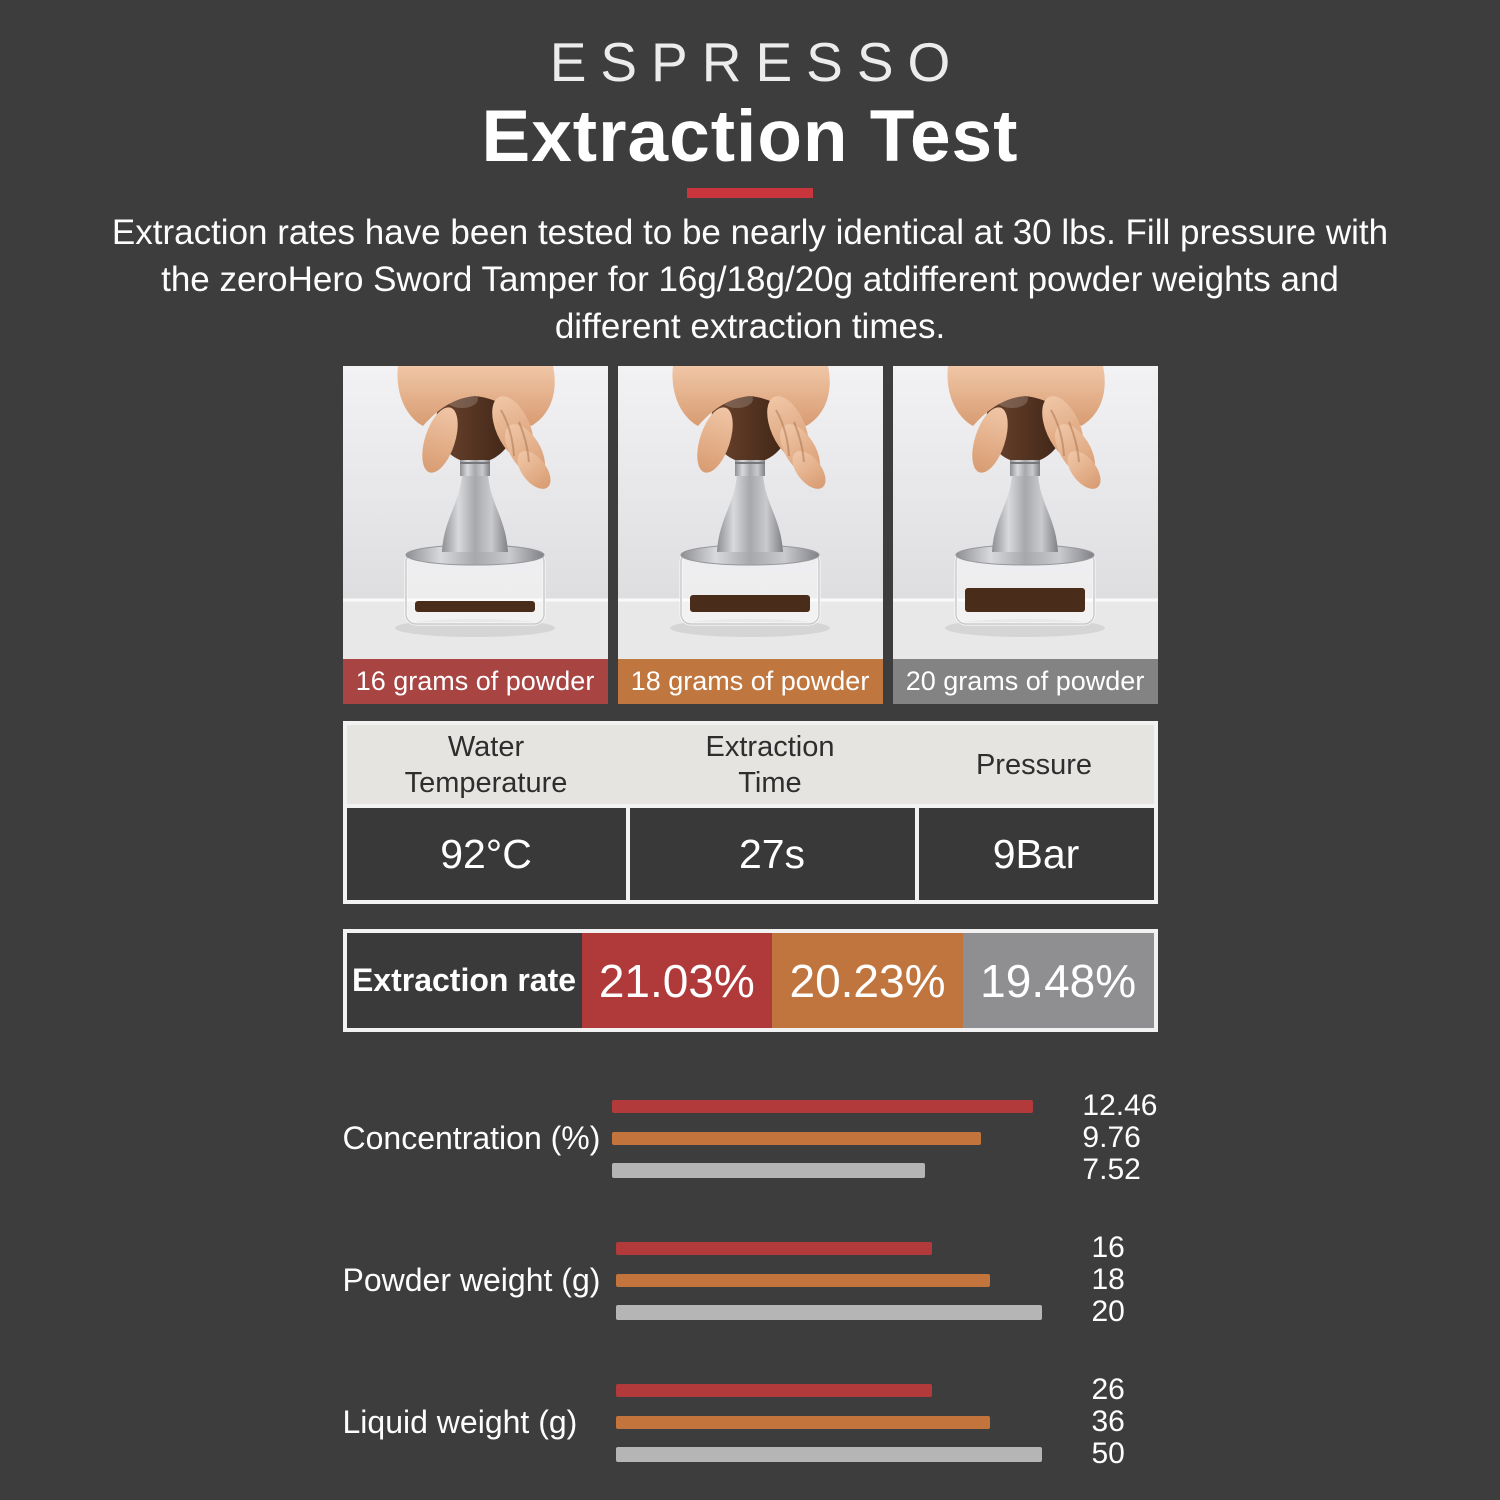 Image resolution: width=1500 pixels, height=1500 pixels. Describe the element at coordinates (1108, 1454) in the screenshot. I see `value-liquid-20g: 50` at that location.